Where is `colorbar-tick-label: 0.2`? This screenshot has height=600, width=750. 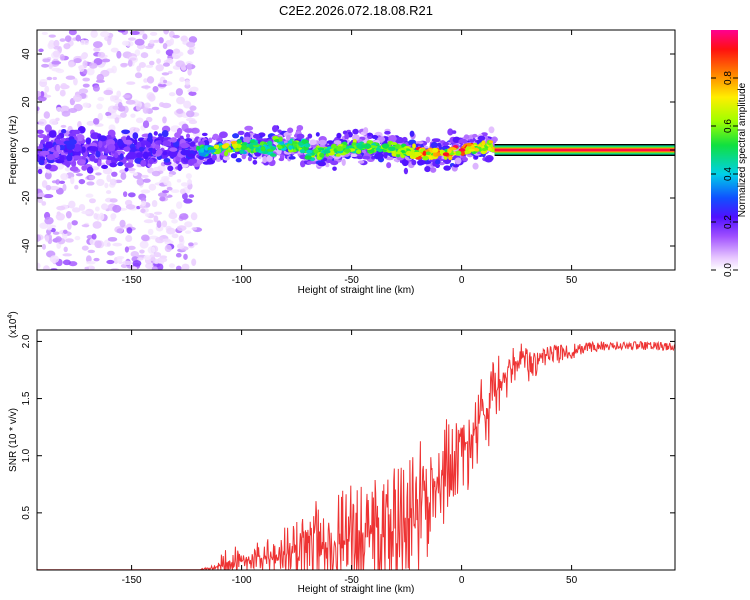
colorbar-tick-label: 0.2 is located at coordinates (728, 222).